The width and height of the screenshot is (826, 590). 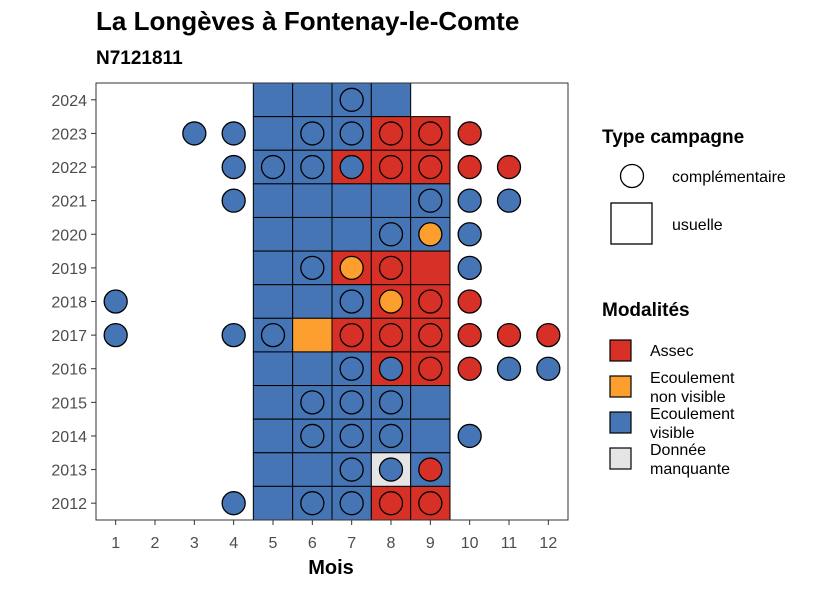 I want to click on legend-type-complementaire: complémentaire, so click(x=729, y=177).